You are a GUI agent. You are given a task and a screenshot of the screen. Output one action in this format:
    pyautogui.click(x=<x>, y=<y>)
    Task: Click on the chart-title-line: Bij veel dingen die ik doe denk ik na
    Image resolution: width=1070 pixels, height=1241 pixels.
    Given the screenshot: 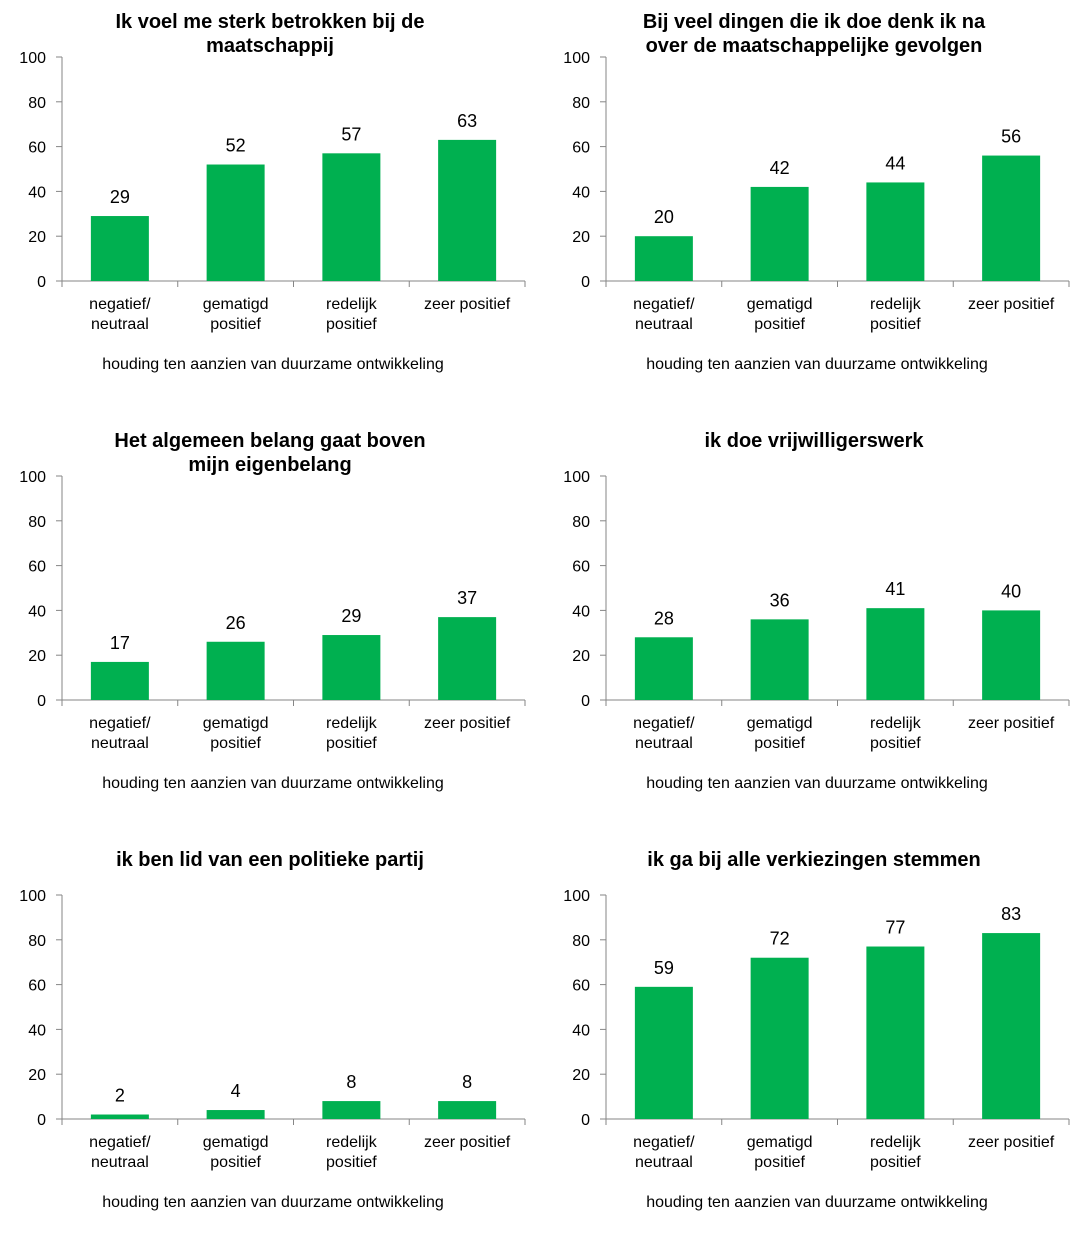 What is the action you would take?
    pyautogui.click(x=814, y=22)
    